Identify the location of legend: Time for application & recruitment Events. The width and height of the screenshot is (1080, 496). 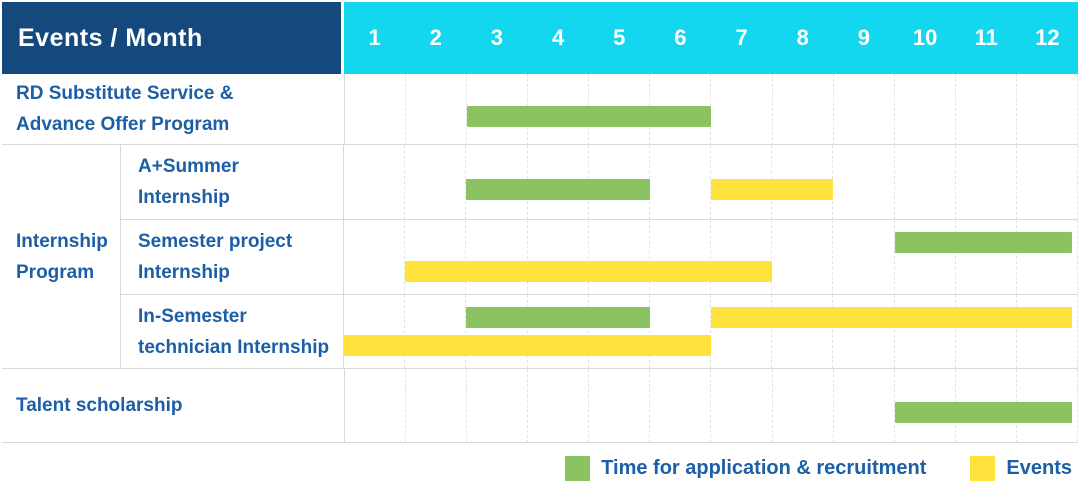
(540, 468).